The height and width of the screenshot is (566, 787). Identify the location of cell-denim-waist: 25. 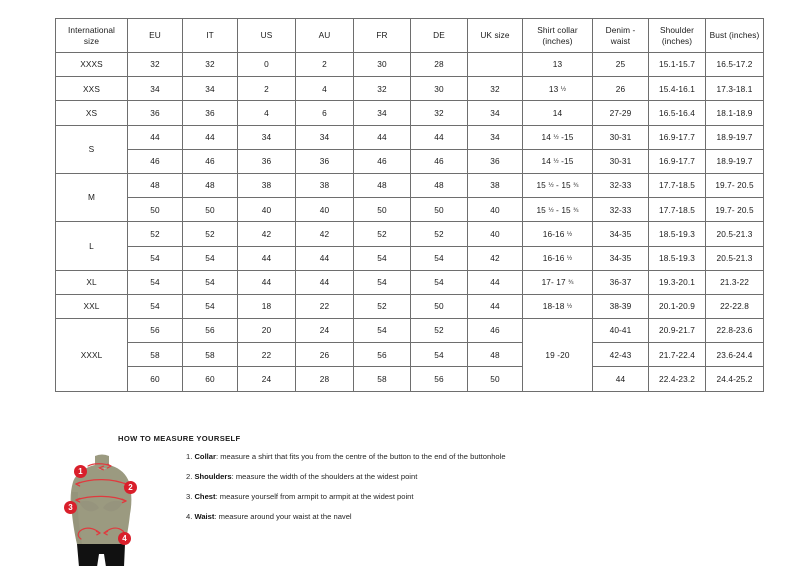
(620, 64).